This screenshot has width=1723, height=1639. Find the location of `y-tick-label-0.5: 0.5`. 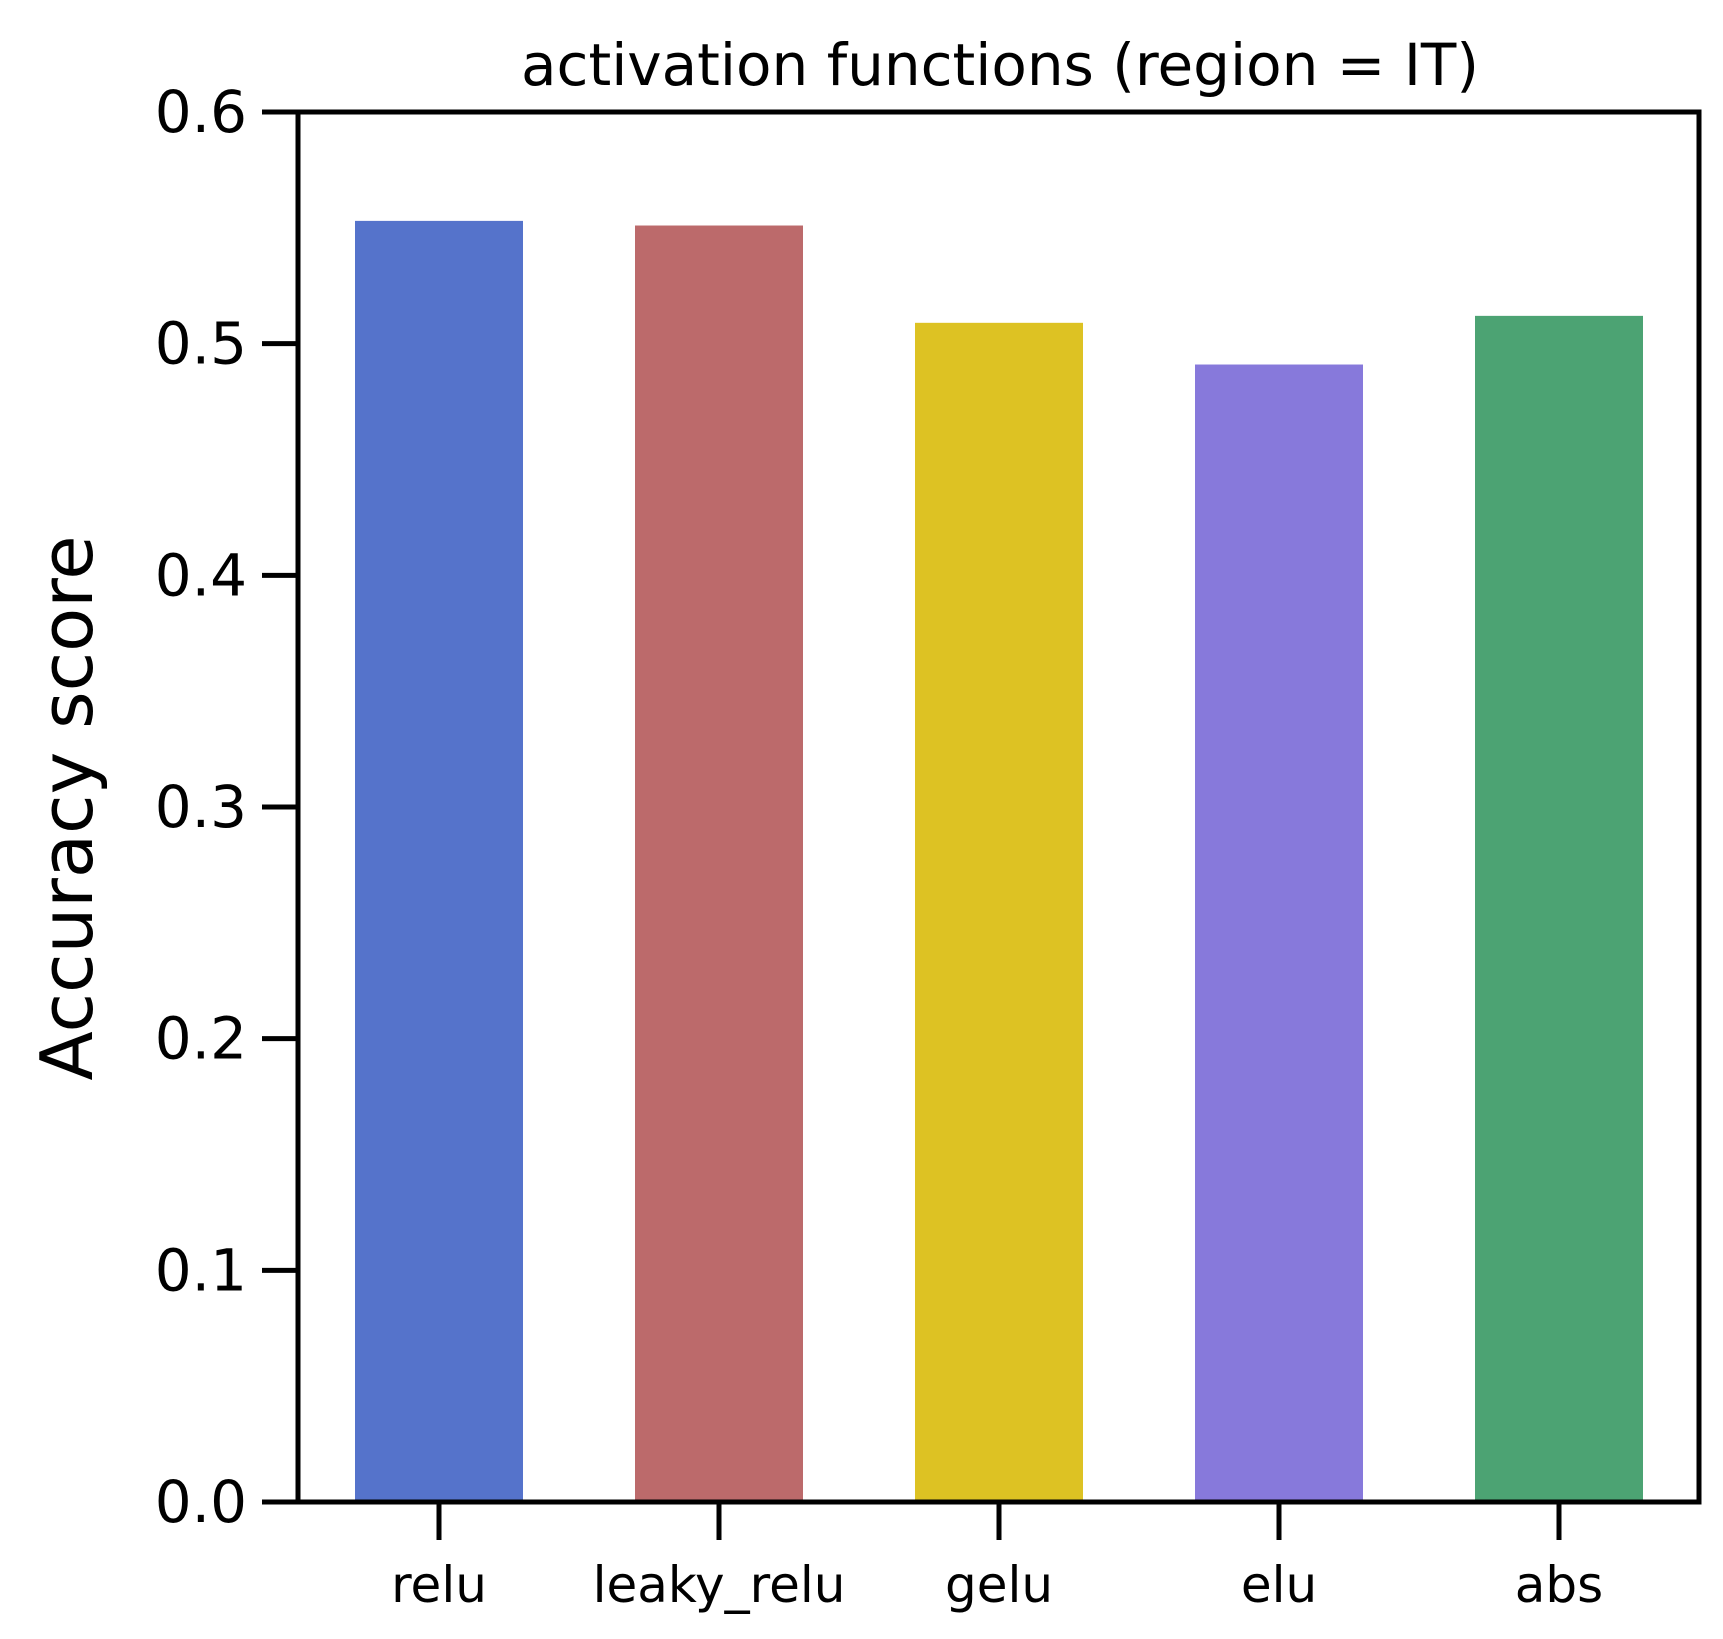

y-tick-label-0.5: 0.5 is located at coordinates (201, 344).